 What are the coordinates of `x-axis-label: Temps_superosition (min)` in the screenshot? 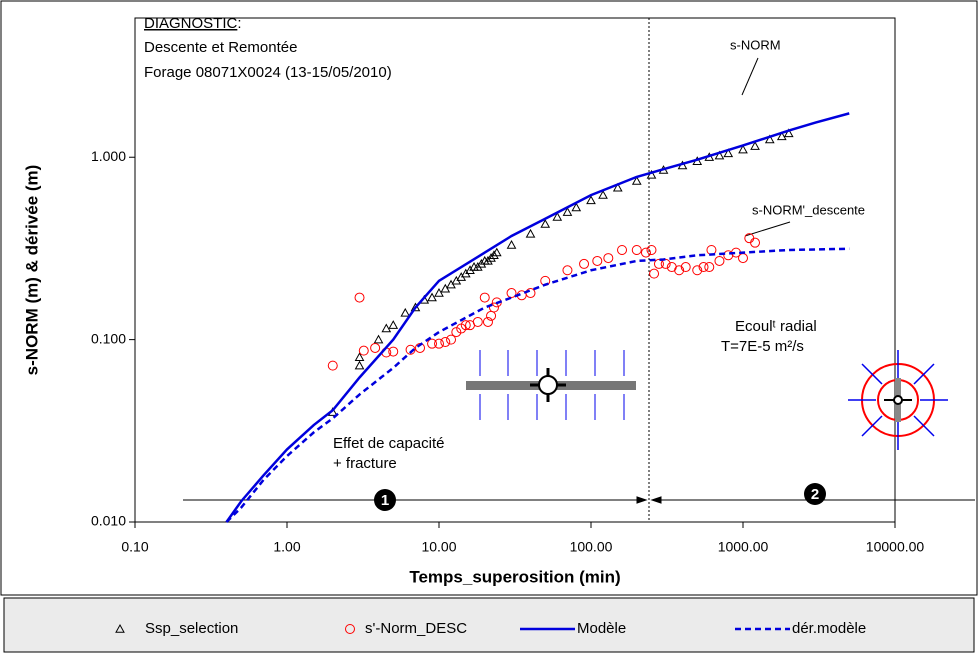 It's located at (514, 576).